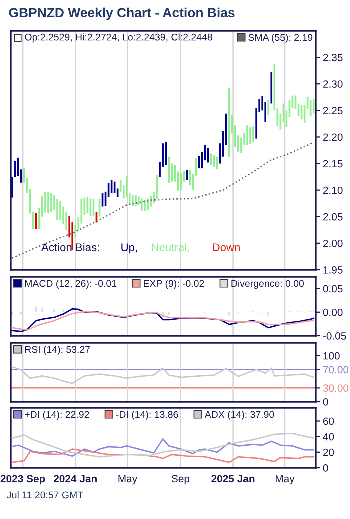 This screenshot has height=519, width=350. Describe the element at coordinates (174, 285) in the screenshot. I see `legend-label: EXP (9): -0.02` at that location.